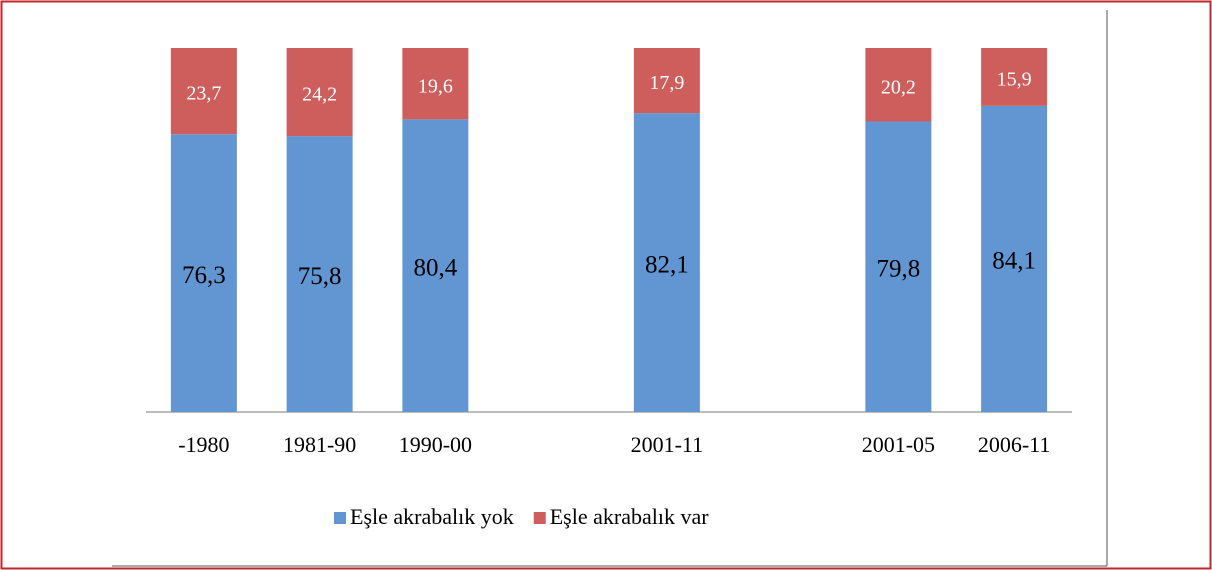  I want to click on x-tick-label: 1990-00, so click(435, 444).